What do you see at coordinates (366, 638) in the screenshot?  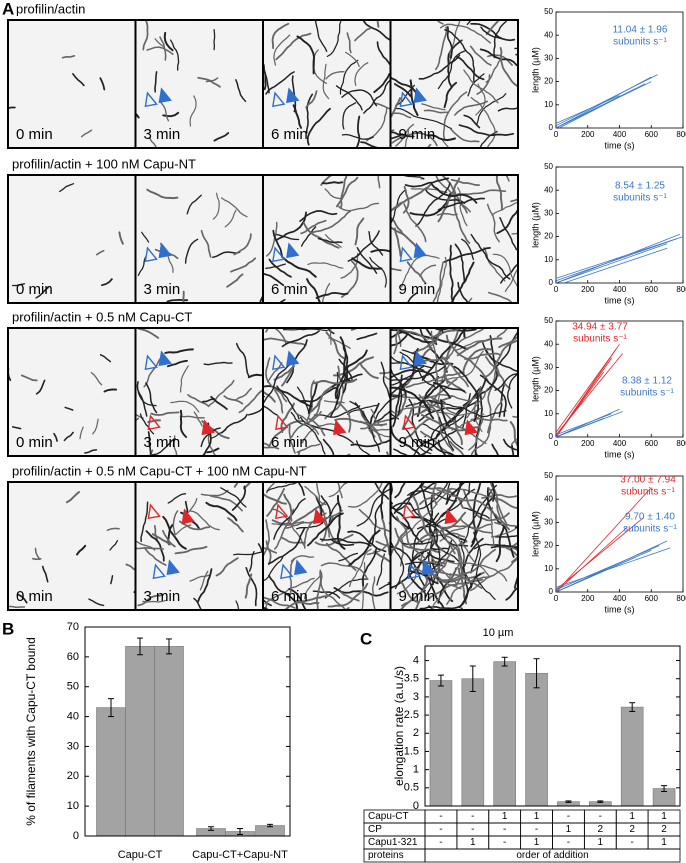 I see `panel-label: C` at bounding box center [366, 638].